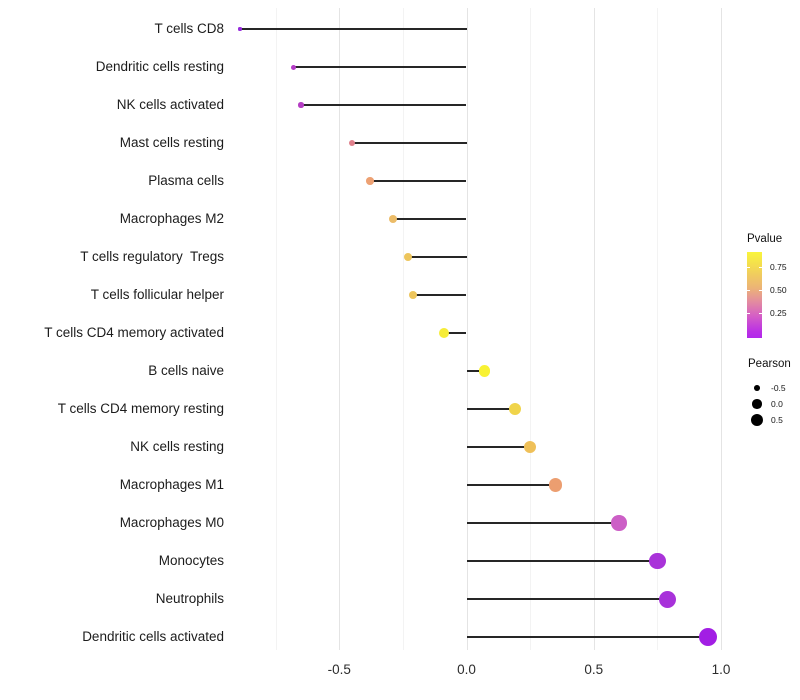 The image size is (800, 700). Describe the element at coordinates (134, 332) in the screenshot. I see `y-axis-label: T cells CD4 memory activated` at that location.